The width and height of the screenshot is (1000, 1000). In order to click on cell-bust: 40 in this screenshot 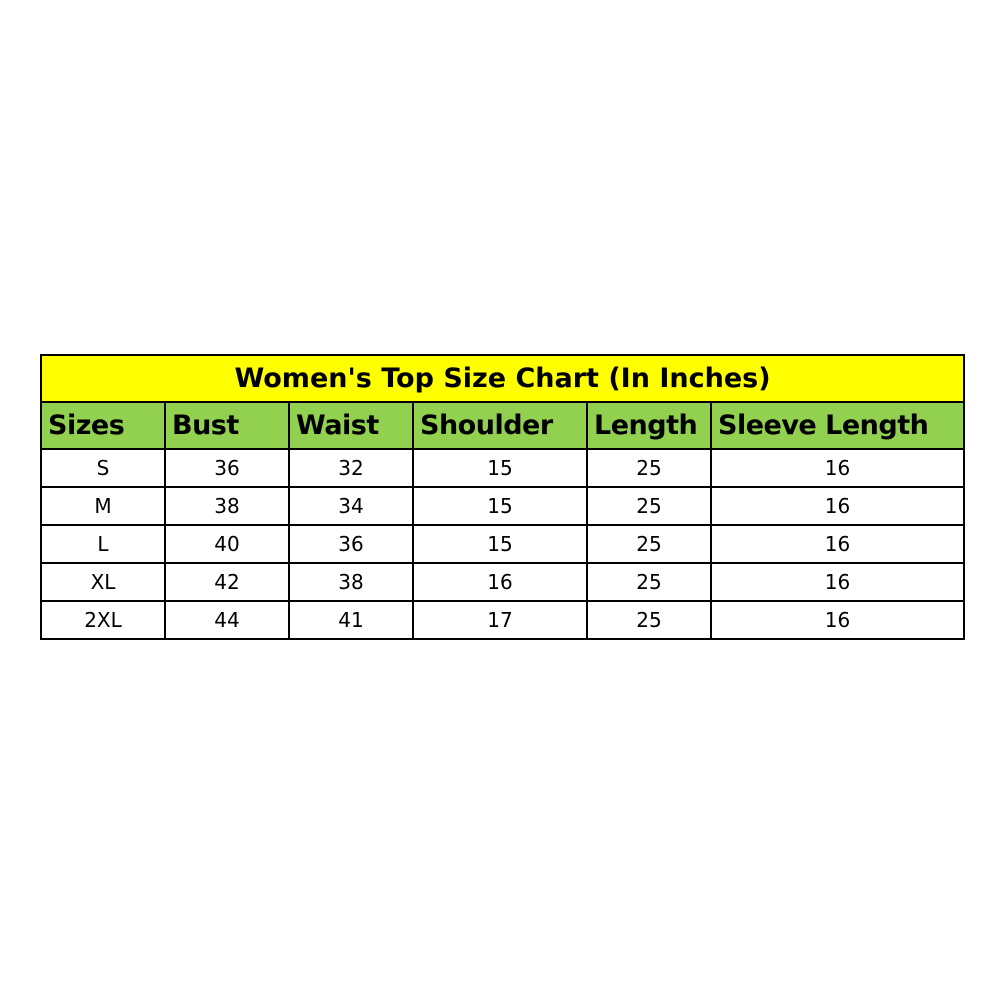, I will do `click(227, 544)`.